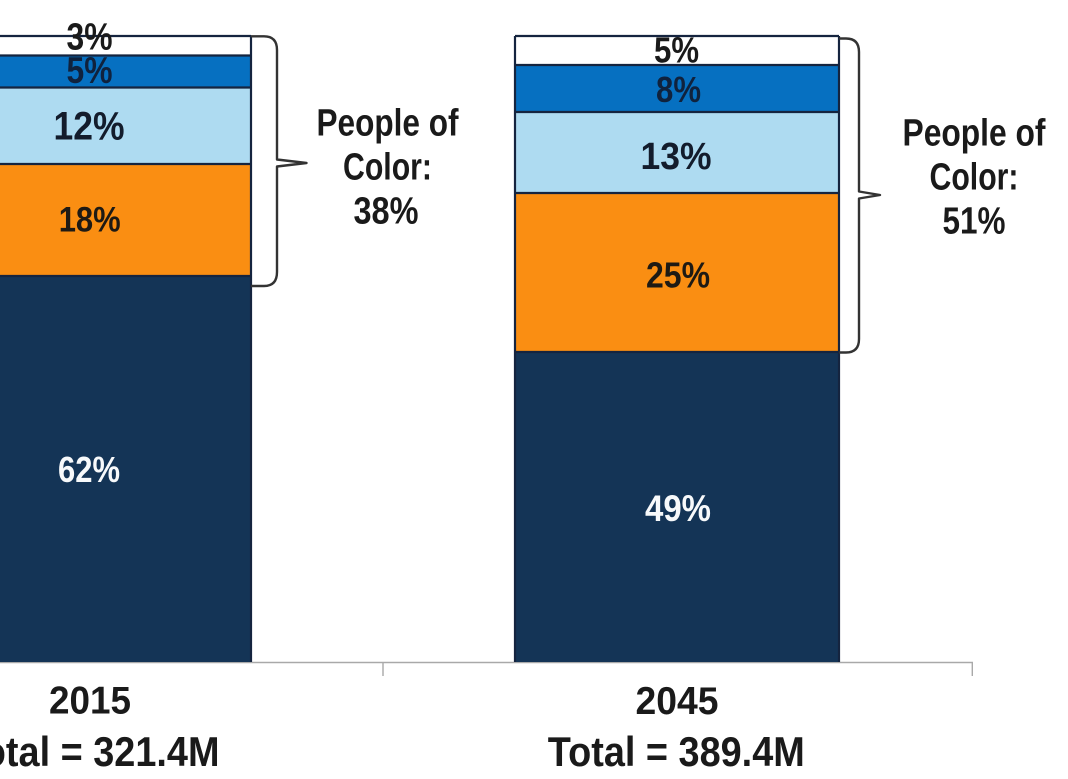 The width and height of the screenshot is (1068, 779). What do you see at coordinates (678, 89) in the screenshot?
I see `svg-text: 8%` at bounding box center [678, 89].